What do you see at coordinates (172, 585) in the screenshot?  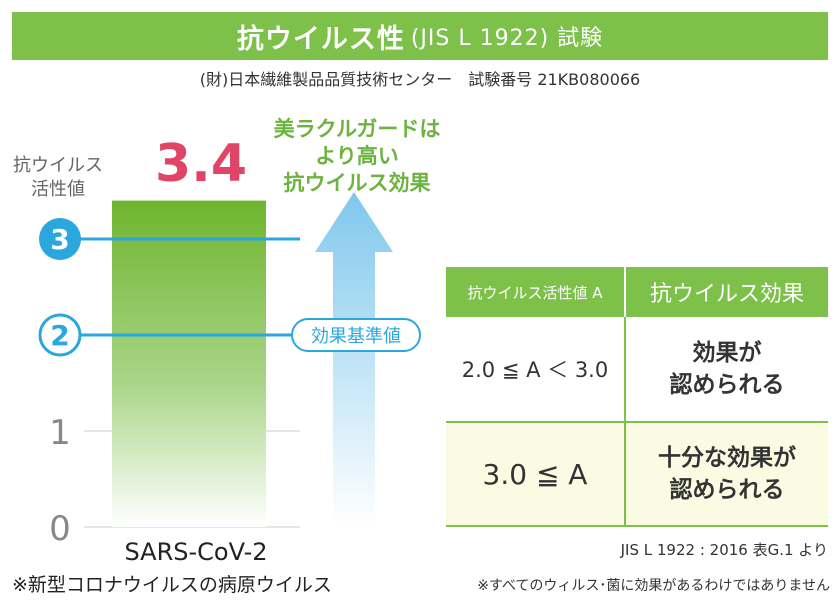 I see `category-note: ※新型コロナウイルスの病原ウイルス` at bounding box center [172, 585].